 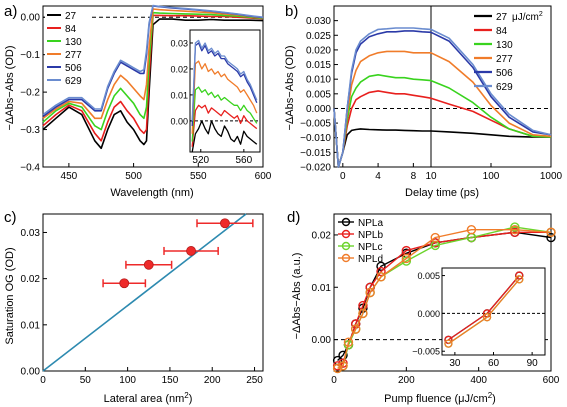 What do you see at coordinates (290, 88) in the screenshot?
I see `panel-b-ylabel: −ΔAbs−Abs (OD)` at bounding box center [290, 88].